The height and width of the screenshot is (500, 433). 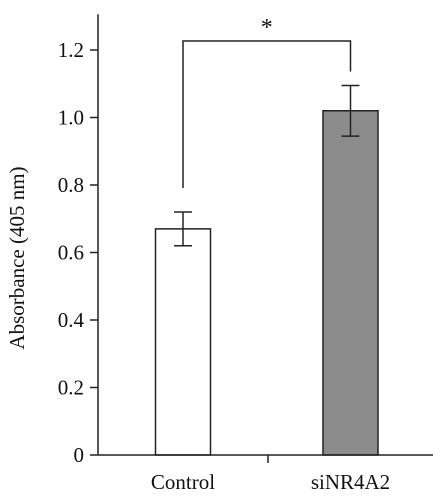 I want to click on y-axis: 0 0.2 0.4 0.6 0.8 1.0 1.2, so click(x=78, y=240).